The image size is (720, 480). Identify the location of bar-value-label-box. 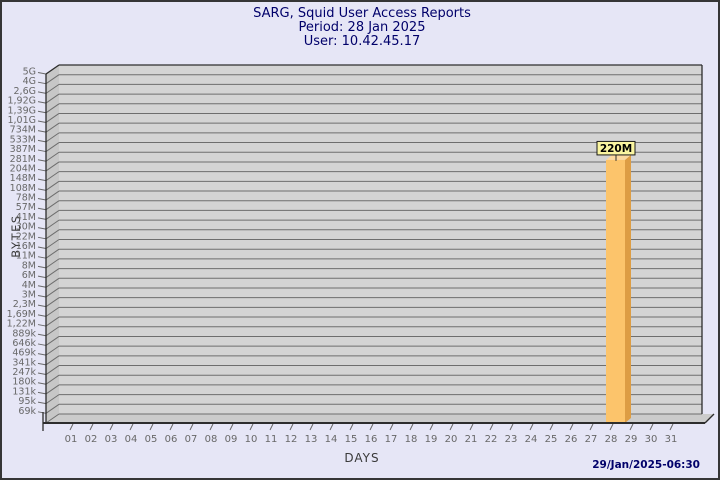
(616, 148).